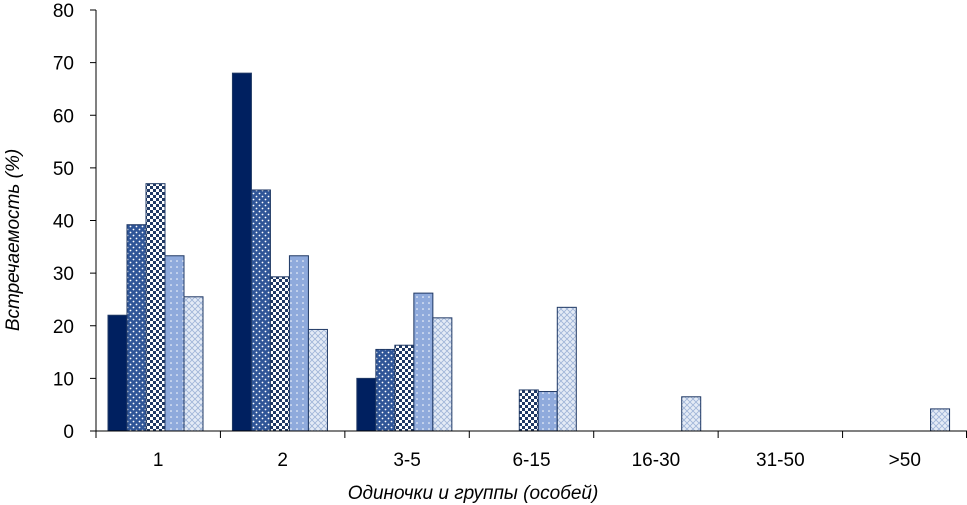 The image size is (967, 505). What do you see at coordinates (63, 274) in the screenshot?
I see `y-tick-label: 30` at bounding box center [63, 274].